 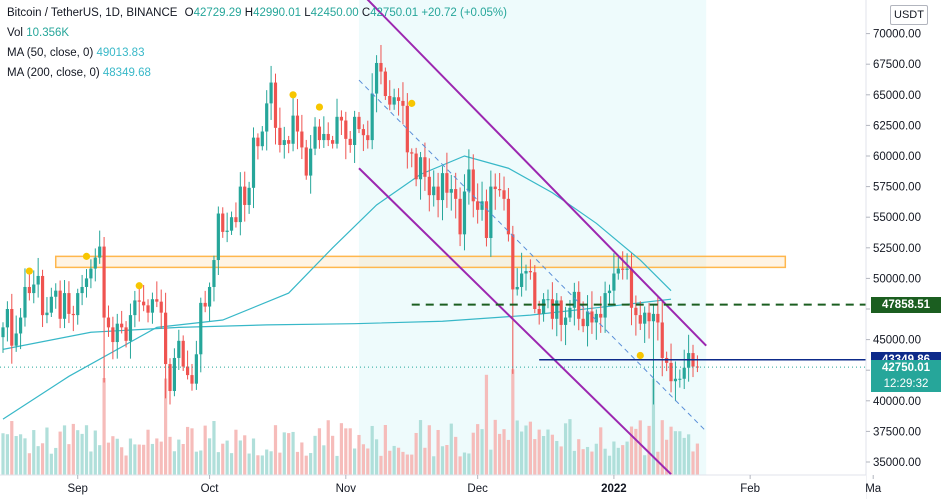 What do you see at coordinates (257, 73) in the screenshot?
I see `ma200-row: MA (200, close, 0) 48349.68` at bounding box center [257, 73].